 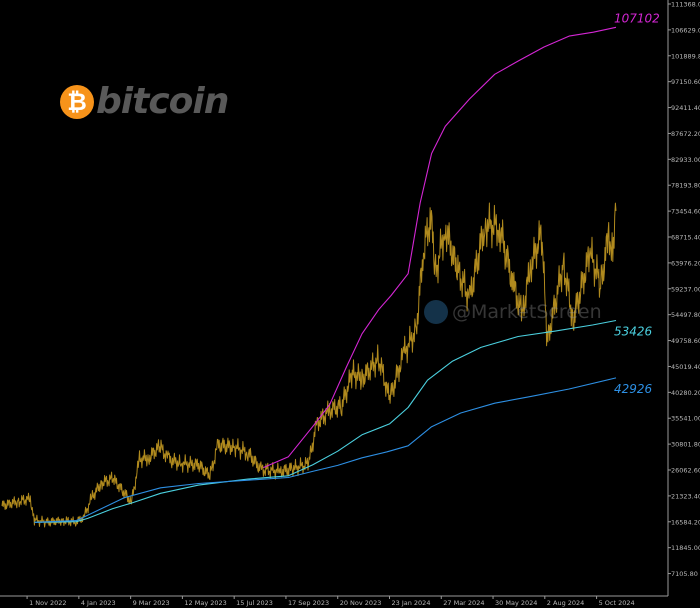 I want to click on x-tick-label: 5 Oct 2024, so click(x=617, y=603).